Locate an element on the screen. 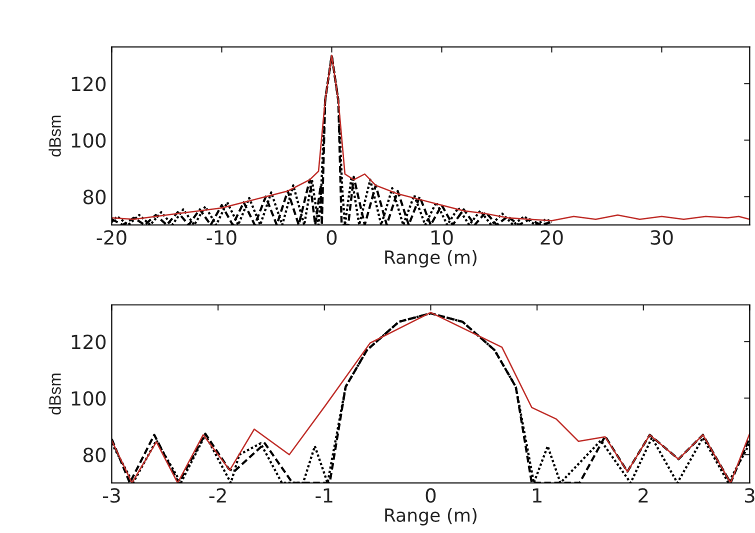 This screenshot has height=533, width=755. x-tick-label: -2 is located at coordinates (217, 495).